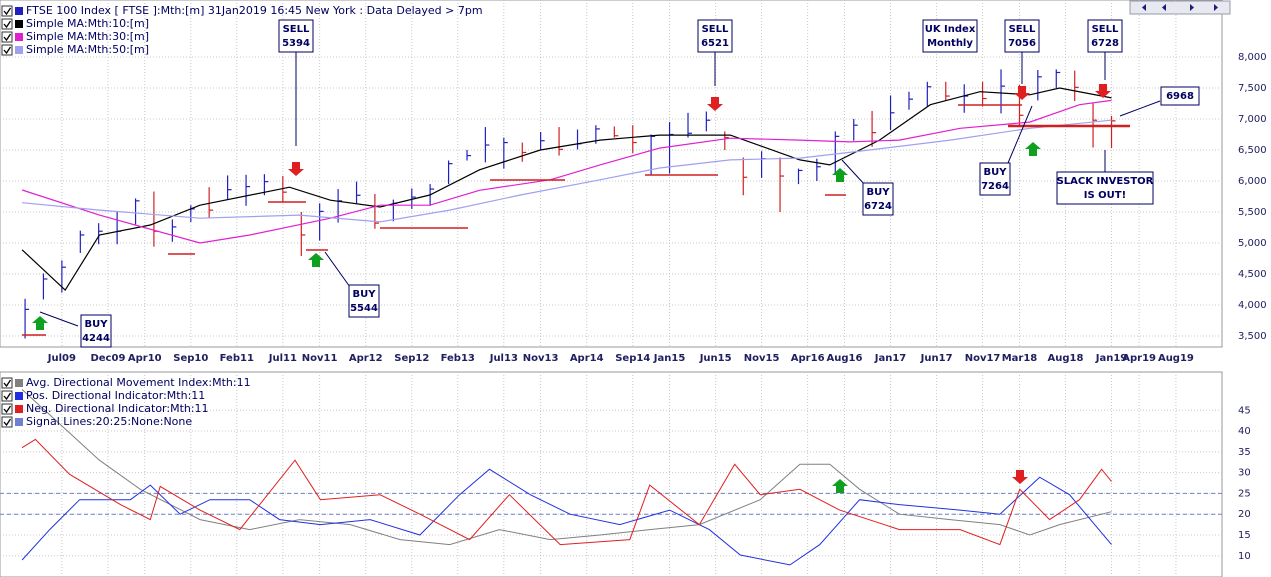 The image size is (1271, 577). What do you see at coordinates (115, 395) in the screenshot?
I see `legend-label: Pos. Directional Indicator:Mth:11` at bounding box center [115, 395].